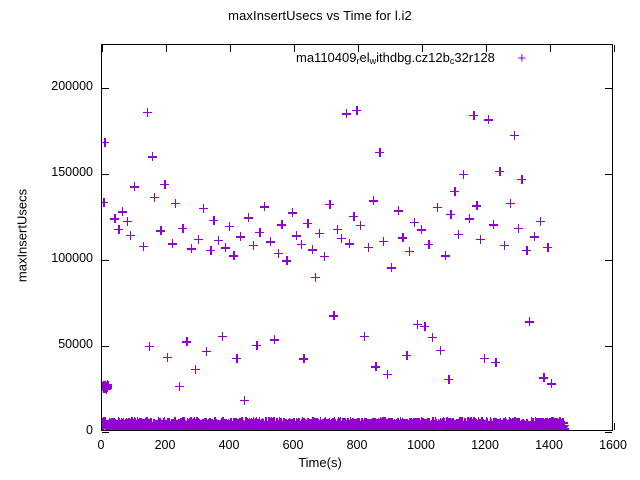  Describe the element at coordinates (72, 258) in the screenshot. I see `y-tick-label-100000: 100000` at that location.